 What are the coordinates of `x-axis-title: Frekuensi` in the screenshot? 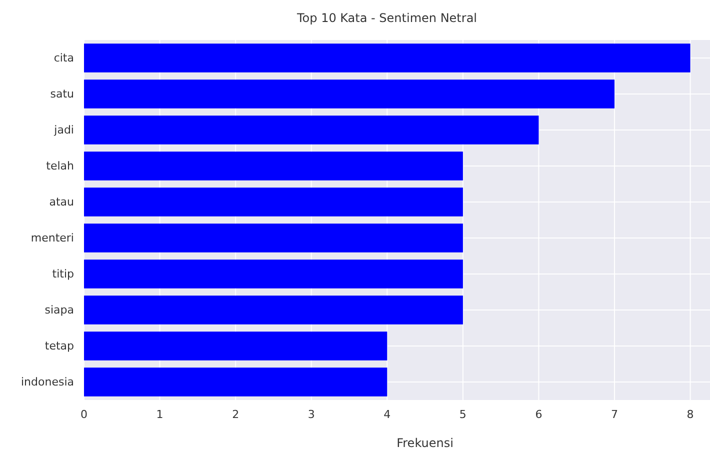 It's located at (425, 443).